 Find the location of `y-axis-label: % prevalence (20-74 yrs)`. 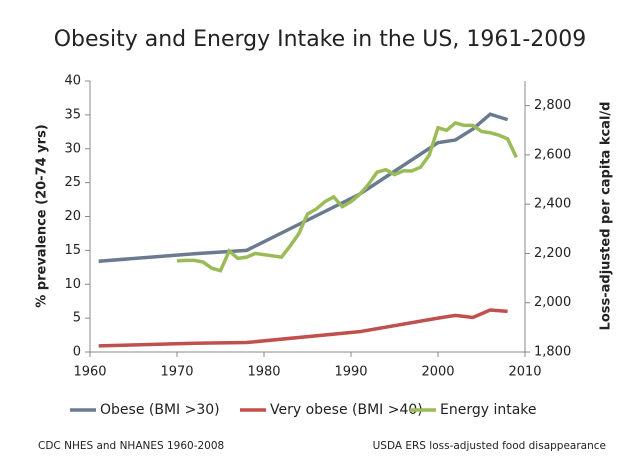

y-axis-label: % prevalence (20-74 yrs) is located at coordinates (42, 216).